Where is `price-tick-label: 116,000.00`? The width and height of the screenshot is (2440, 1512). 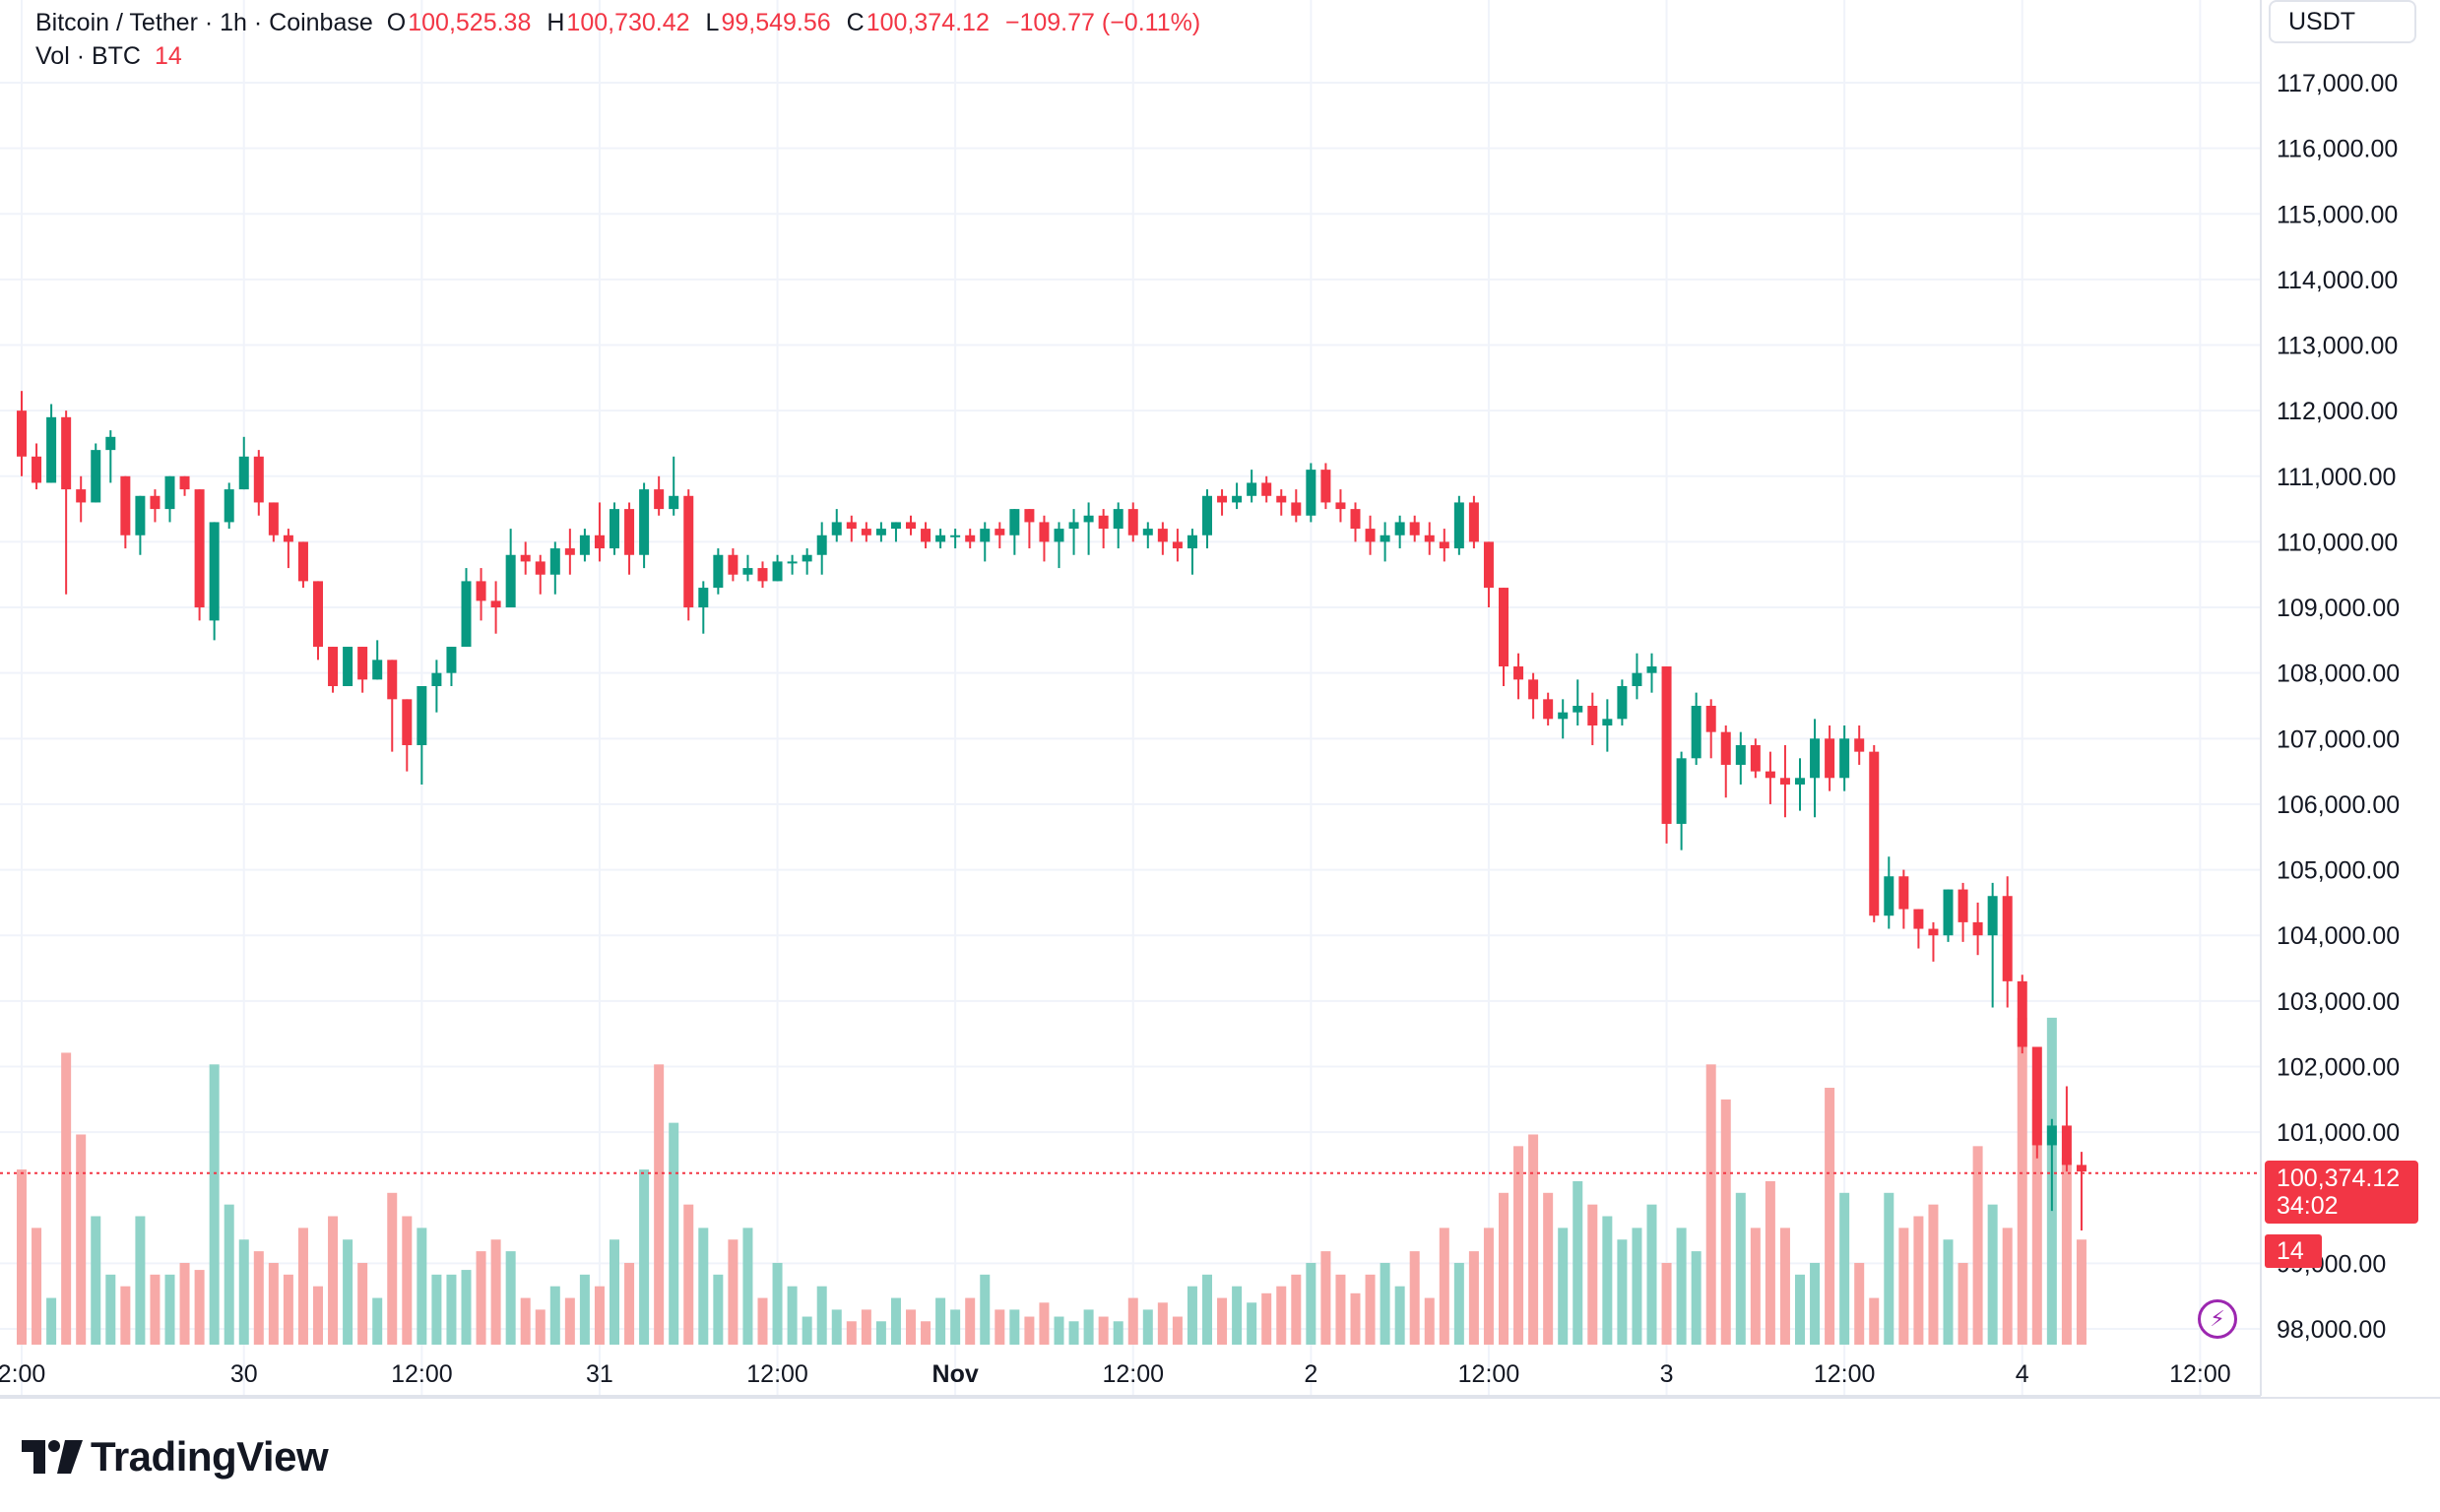 price-tick-label: 116,000.00 is located at coordinates (2337, 149).